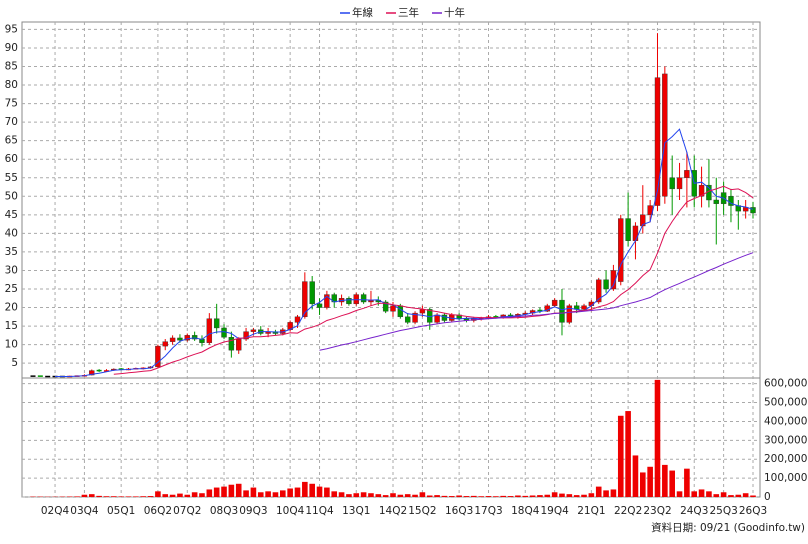 The image size is (808, 544). What do you see at coordinates (408, 12) in the screenshot?
I see `legend-label: 三年` at bounding box center [408, 12].